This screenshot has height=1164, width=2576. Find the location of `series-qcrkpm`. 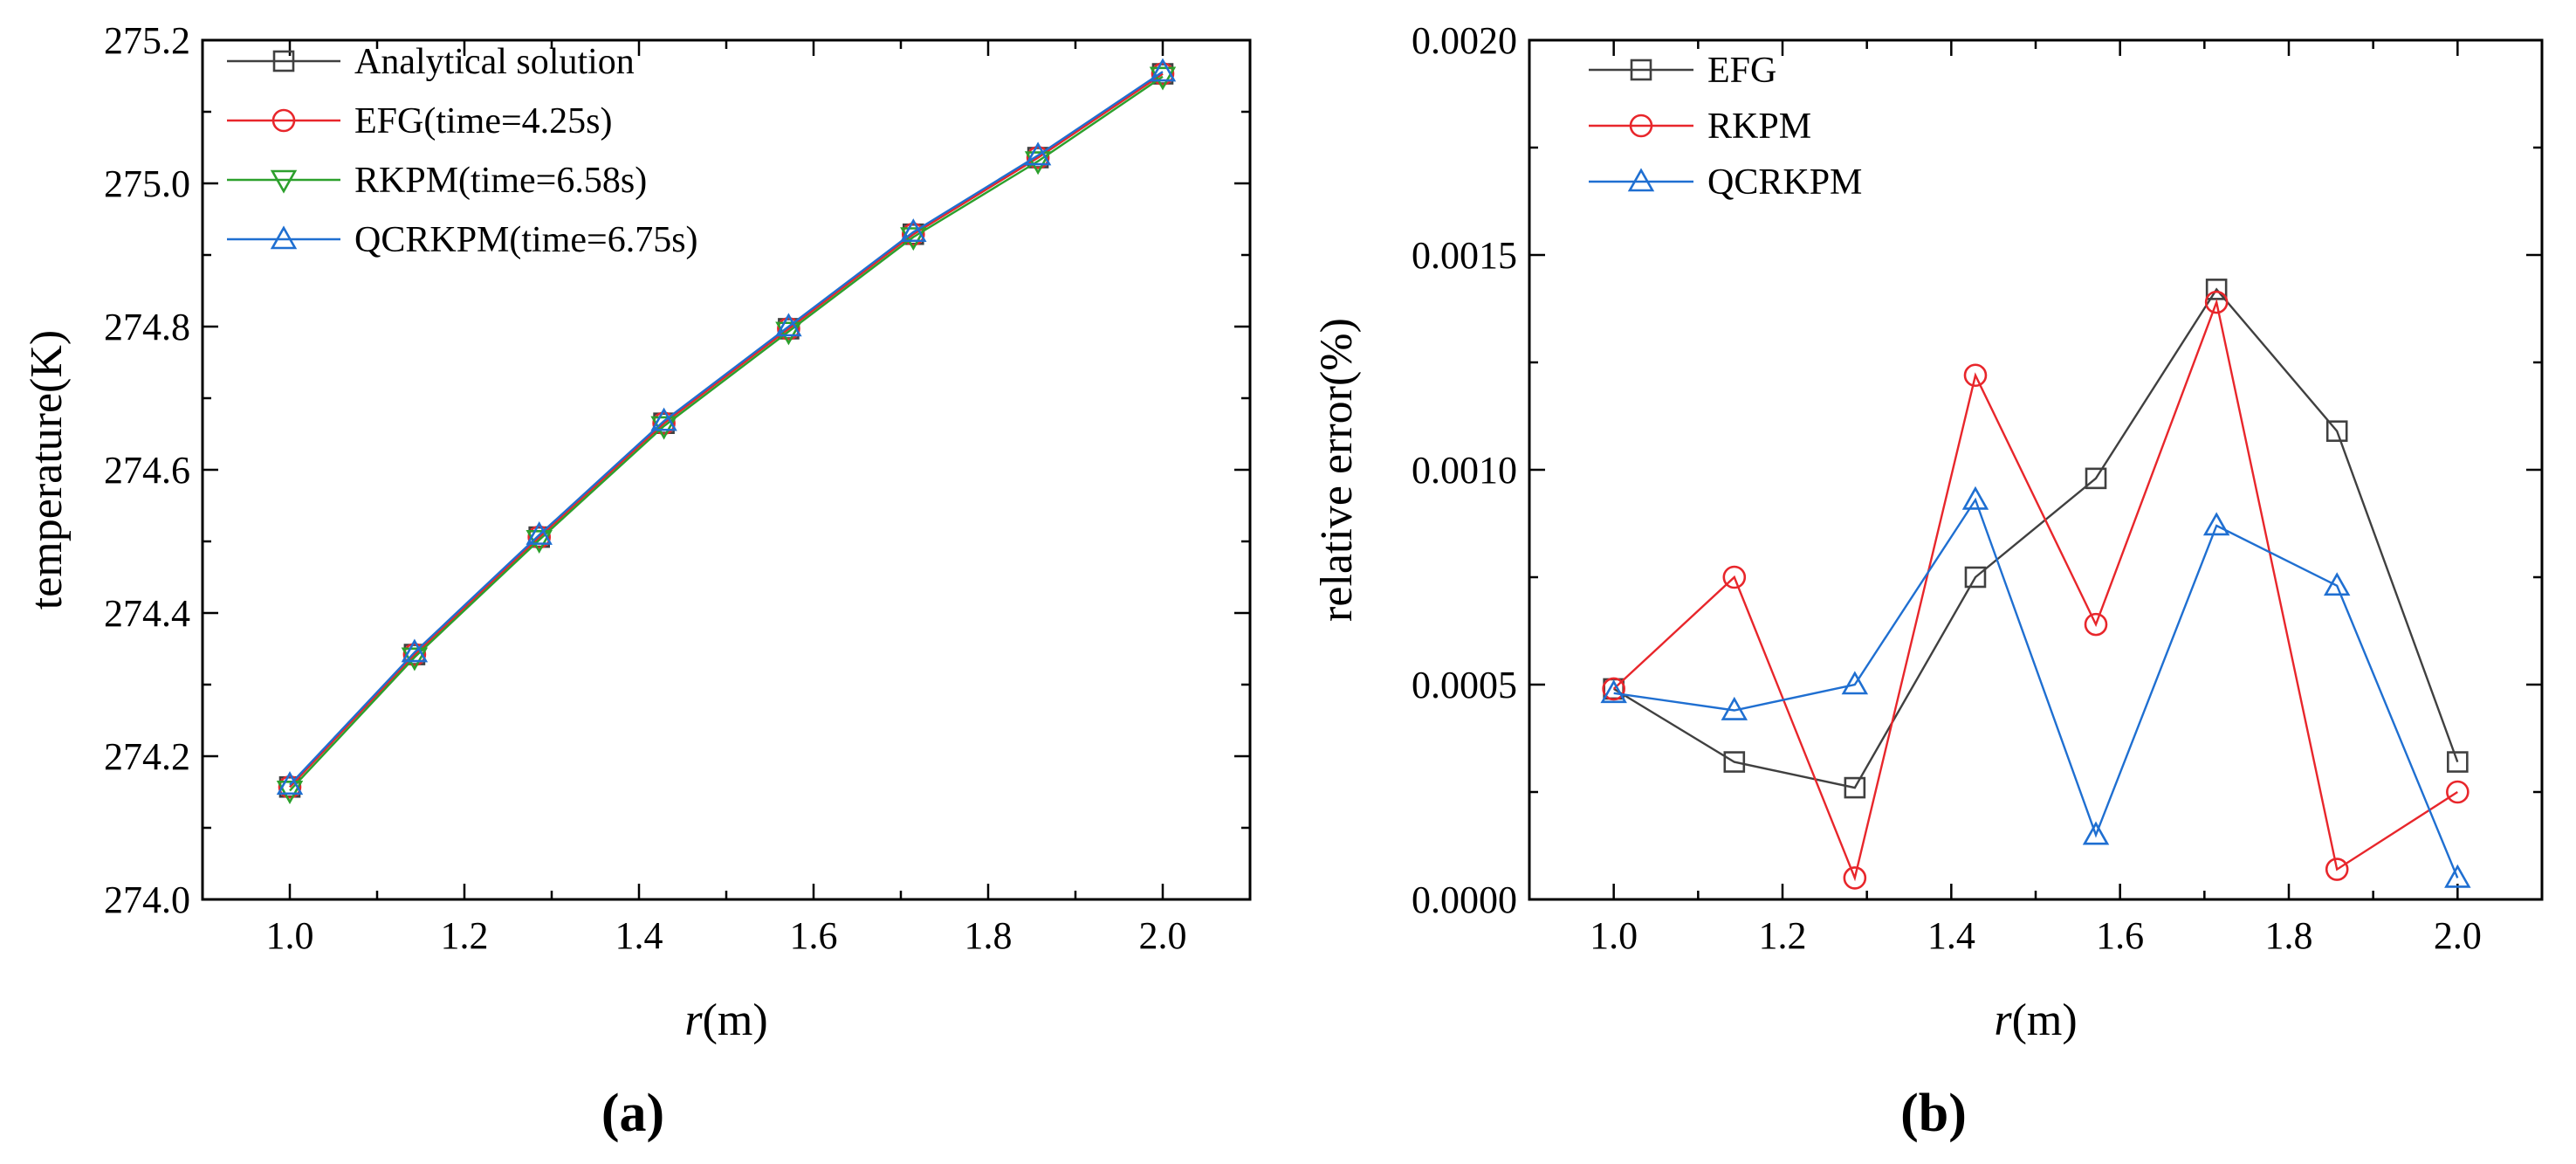

series-qcrkpm is located at coordinates (2035, 687).